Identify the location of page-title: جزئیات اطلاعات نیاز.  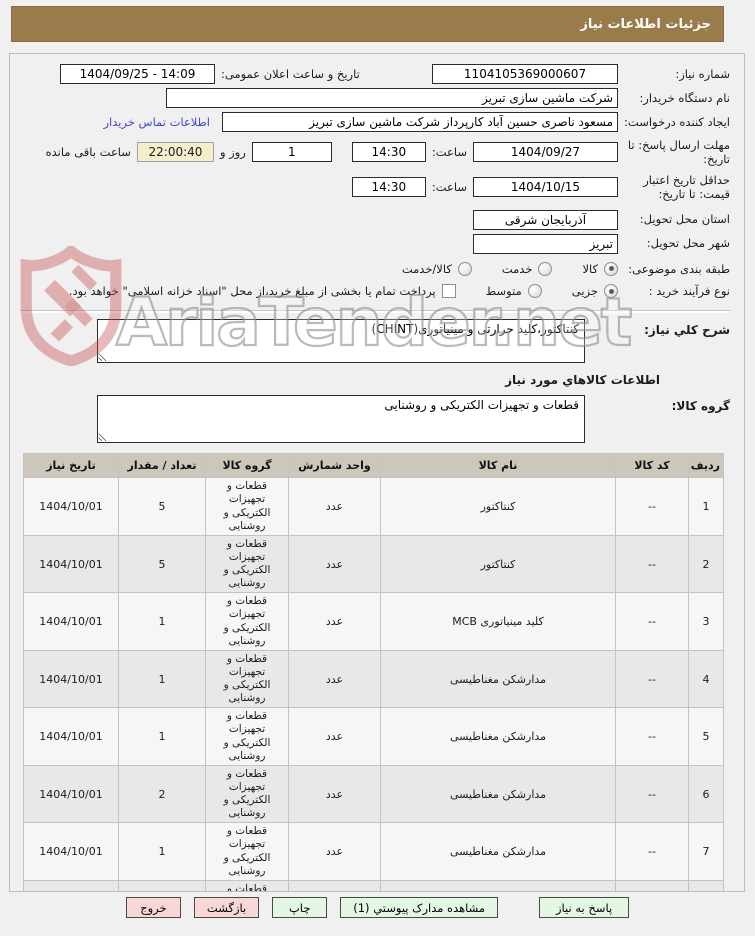
(367, 24).